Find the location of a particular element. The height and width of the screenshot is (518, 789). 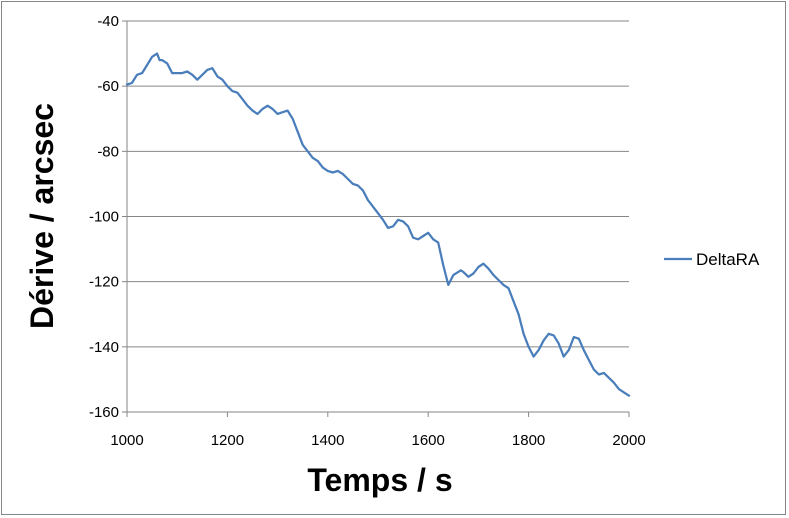

legend: DeltaRA is located at coordinates (712, 259).